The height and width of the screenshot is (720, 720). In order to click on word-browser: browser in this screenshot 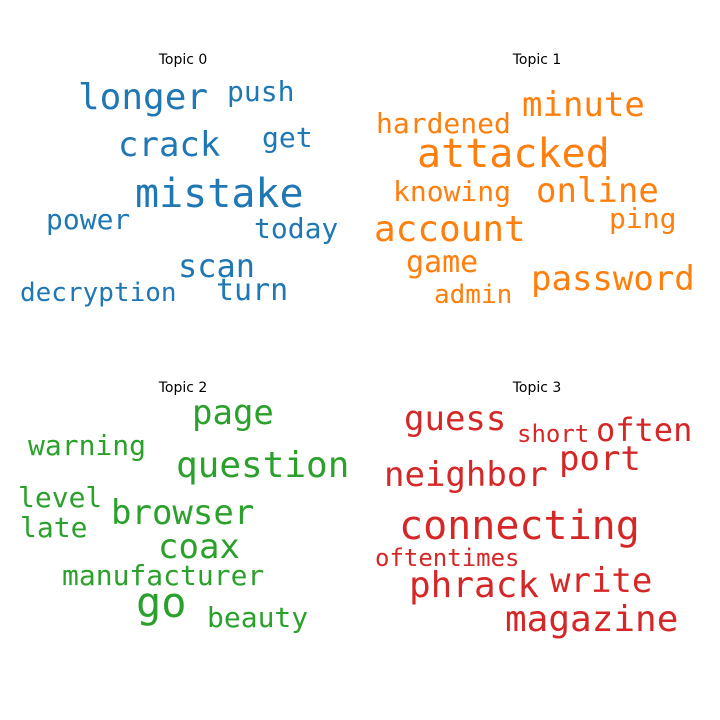, I will do `click(183, 513)`.